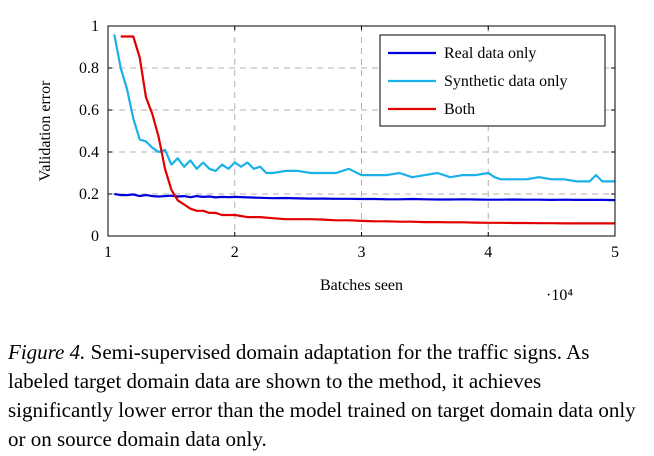 The width and height of the screenshot is (654, 456). I want to click on y-tick-label: 1, so click(95, 26).